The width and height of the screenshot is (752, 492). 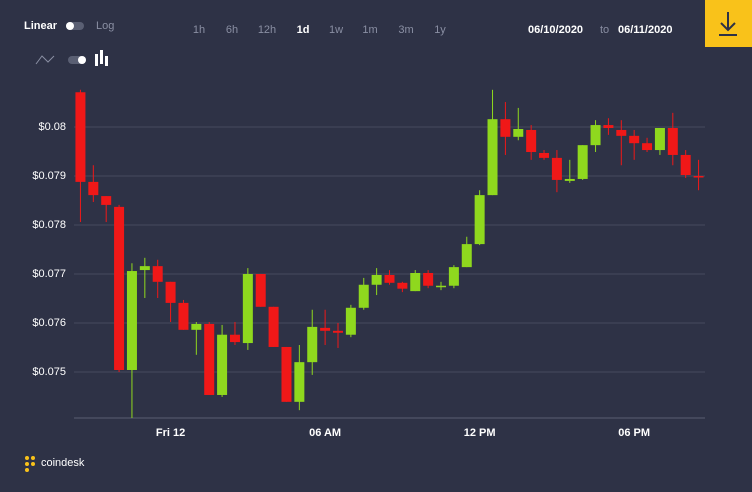 I want to click on date-from: 06/10/2020, so click(x=555, y=30).